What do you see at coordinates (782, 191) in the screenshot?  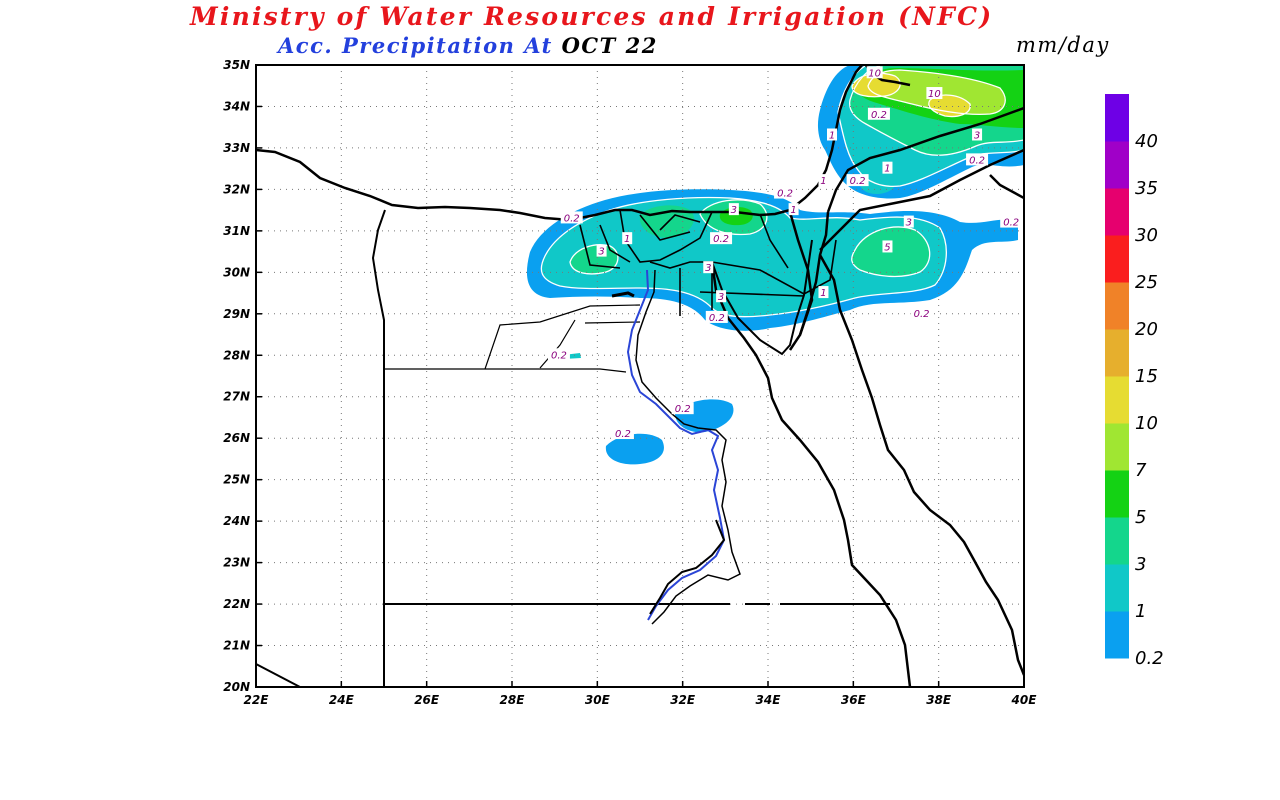 I see `contour-lines` at bounding box center [782, 191].